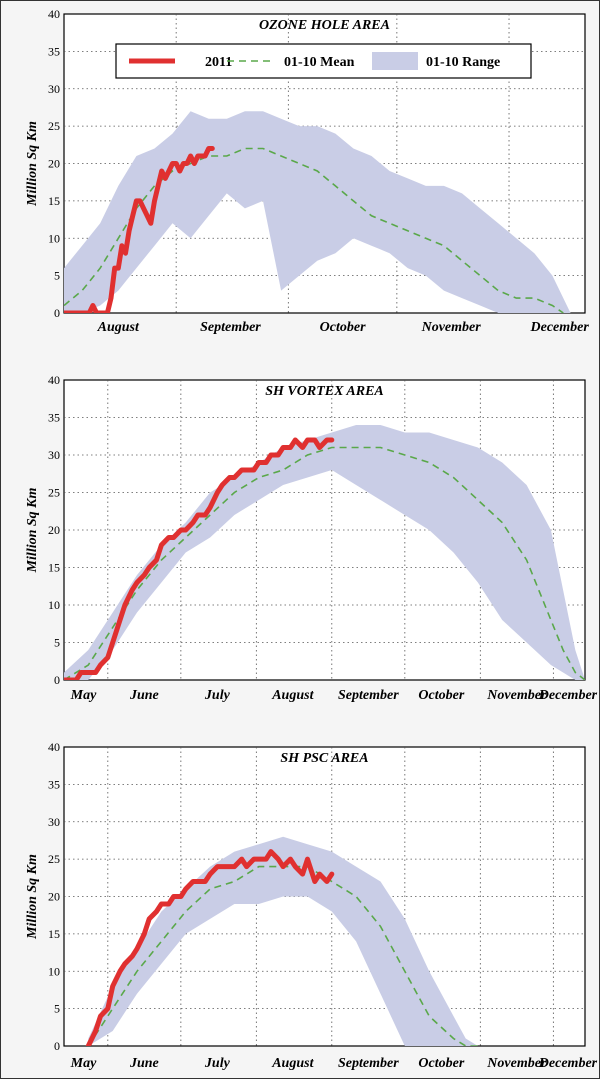 Image resolution: width=600 pixels, height=1079 pixels. I want to click on legend-swatch-range, so click(395, 61).